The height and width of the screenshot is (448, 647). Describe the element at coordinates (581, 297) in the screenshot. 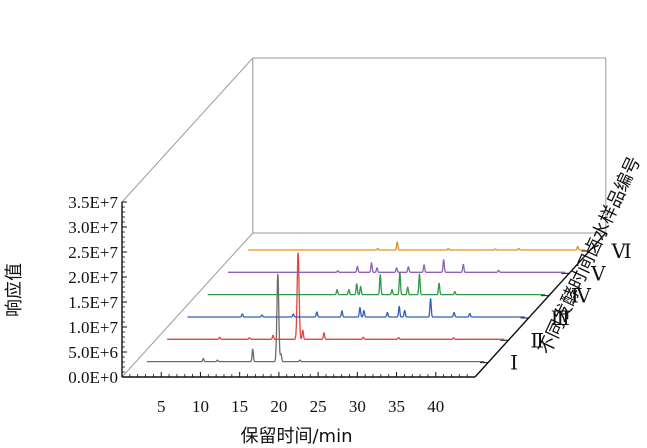

I see `series-label-4: Ⅳ` at that location.